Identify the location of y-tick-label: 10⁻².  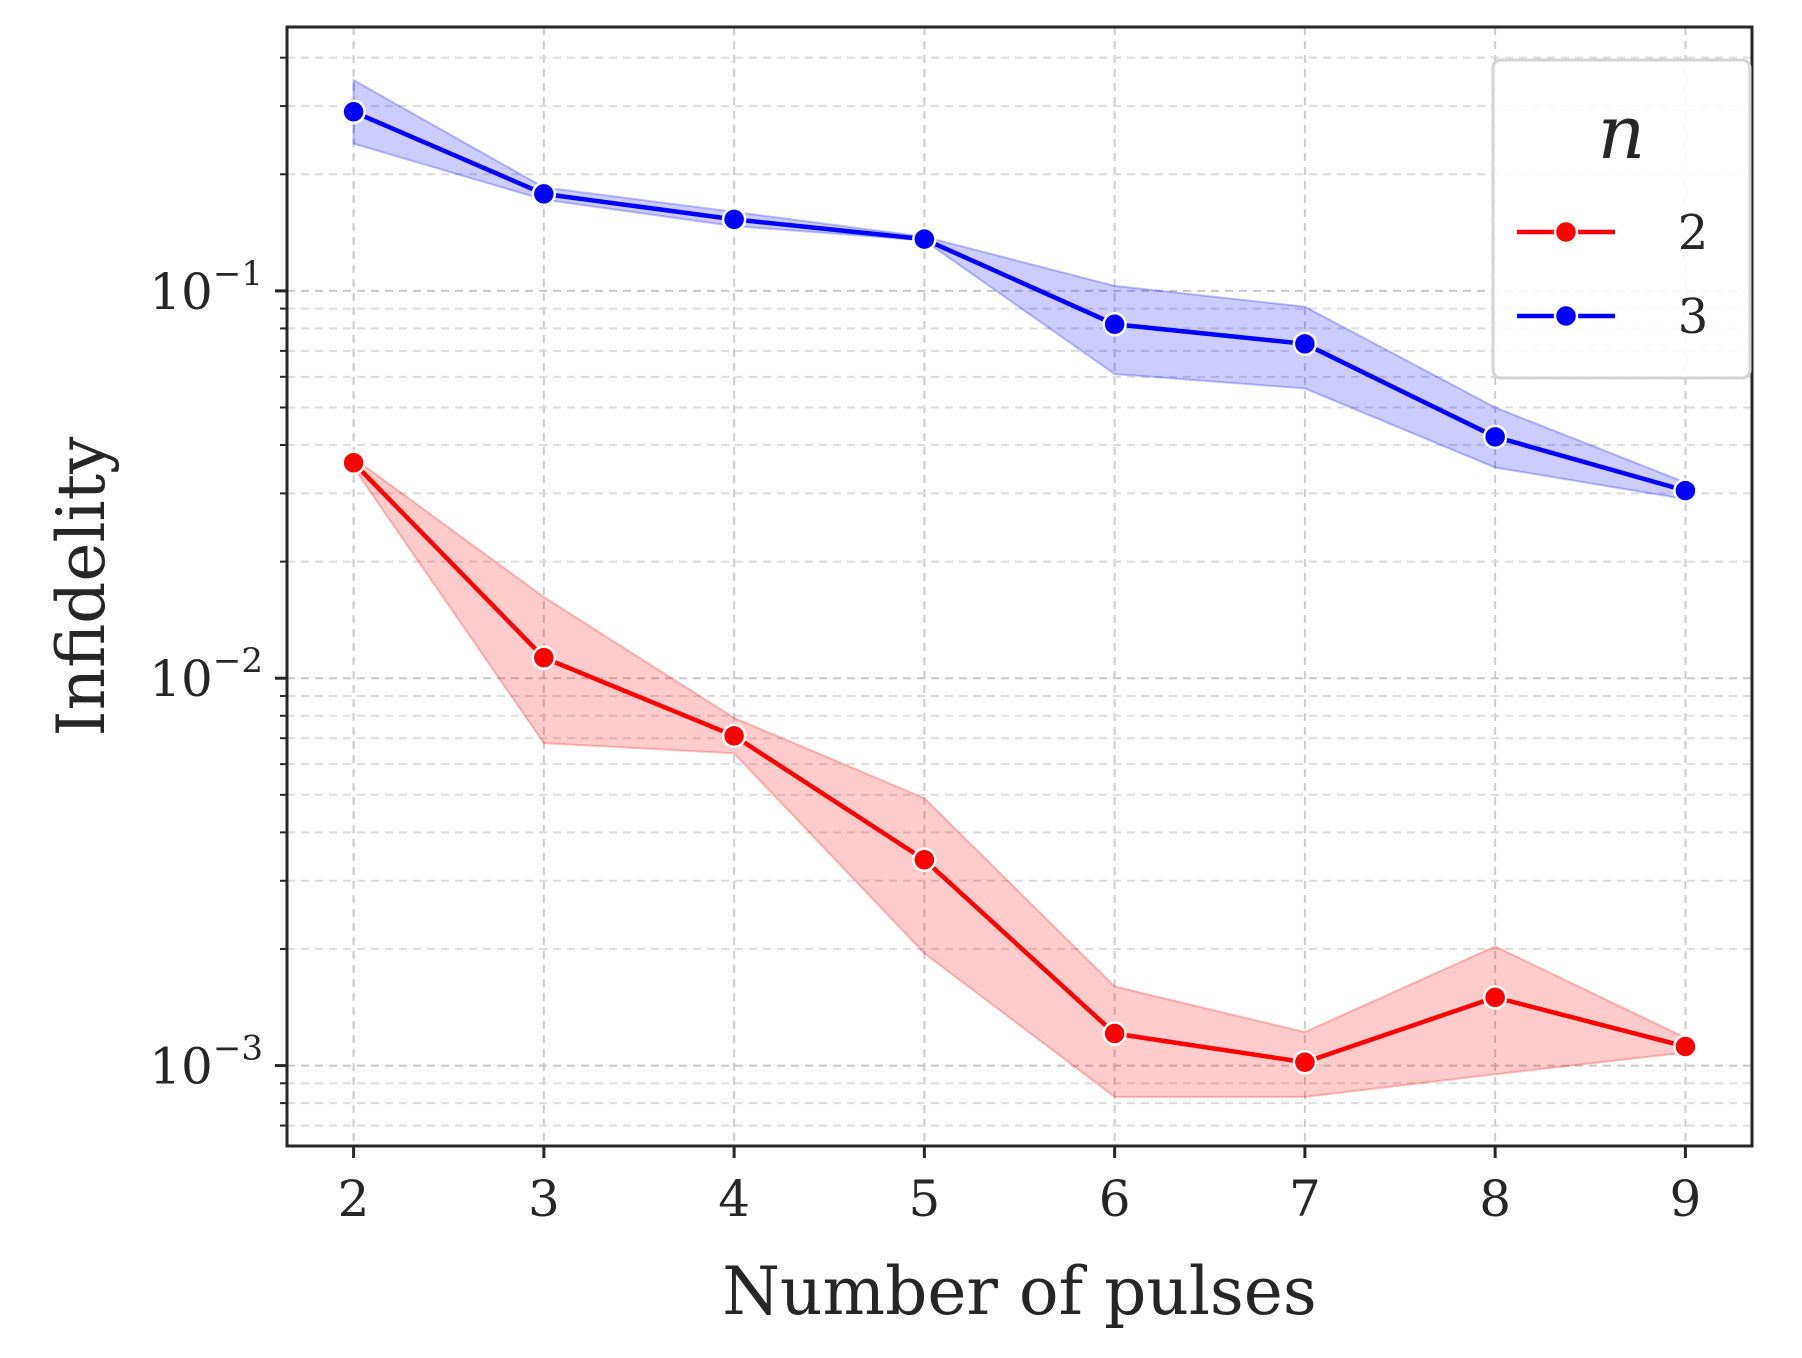
(206, 674).